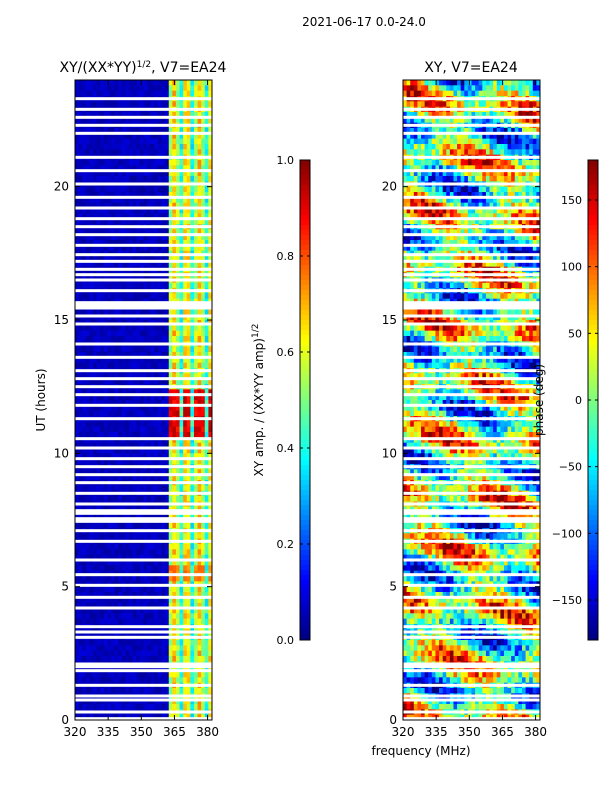 The width and height of the screenshot is (600, 800). Describe the element at coordinates (174, 732) in the screenshot. I see `amplitude-xtick-label: 365` at that location.